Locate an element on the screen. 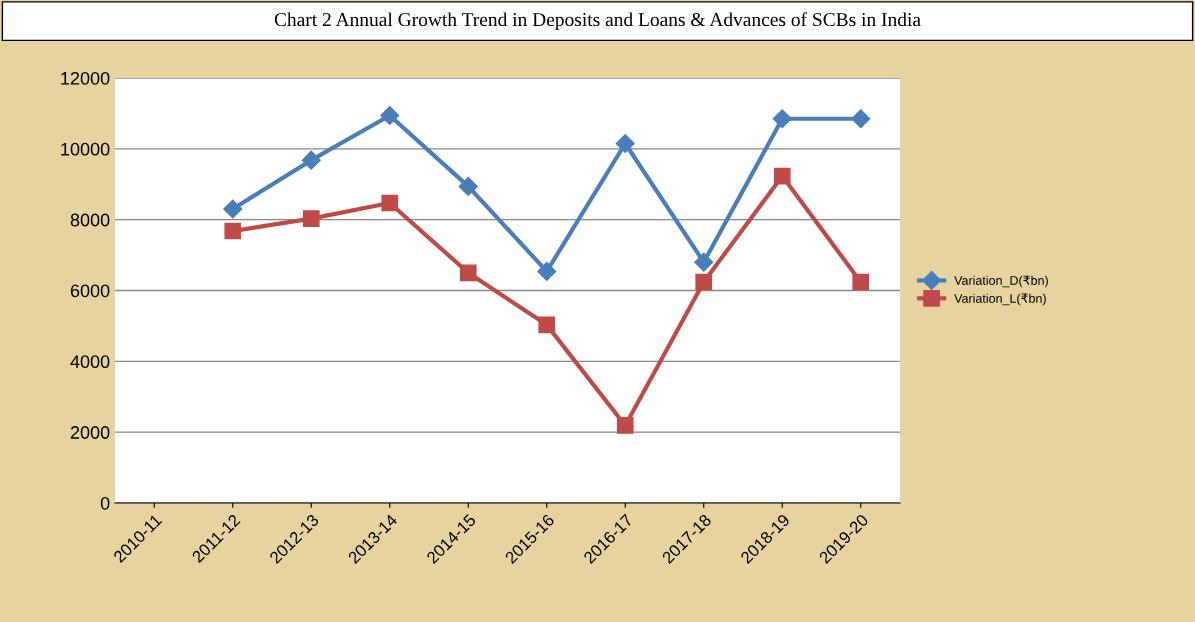 The image size is (1195, 622). y-tick-label: 2000 is located at coordinates (90, 432).